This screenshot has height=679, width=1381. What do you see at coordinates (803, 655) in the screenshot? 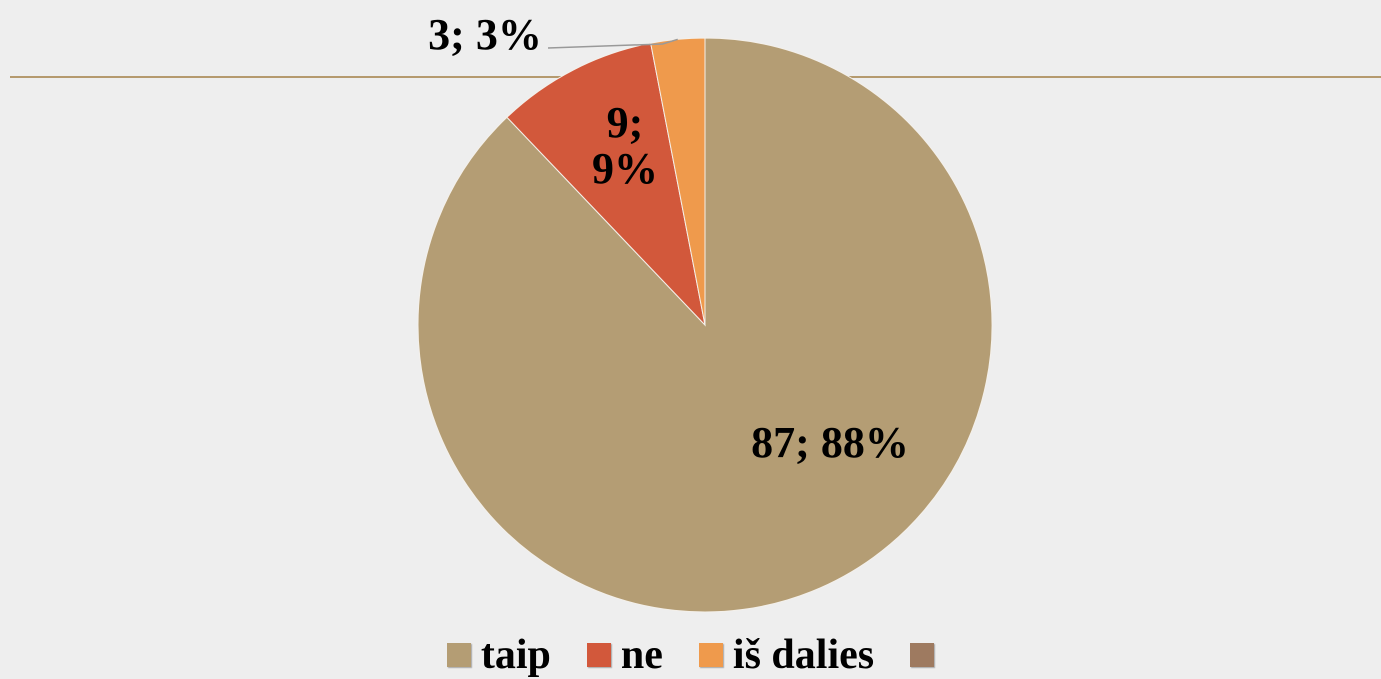
I see `legend-label: iš dalies` at bounding box center [803, 655].